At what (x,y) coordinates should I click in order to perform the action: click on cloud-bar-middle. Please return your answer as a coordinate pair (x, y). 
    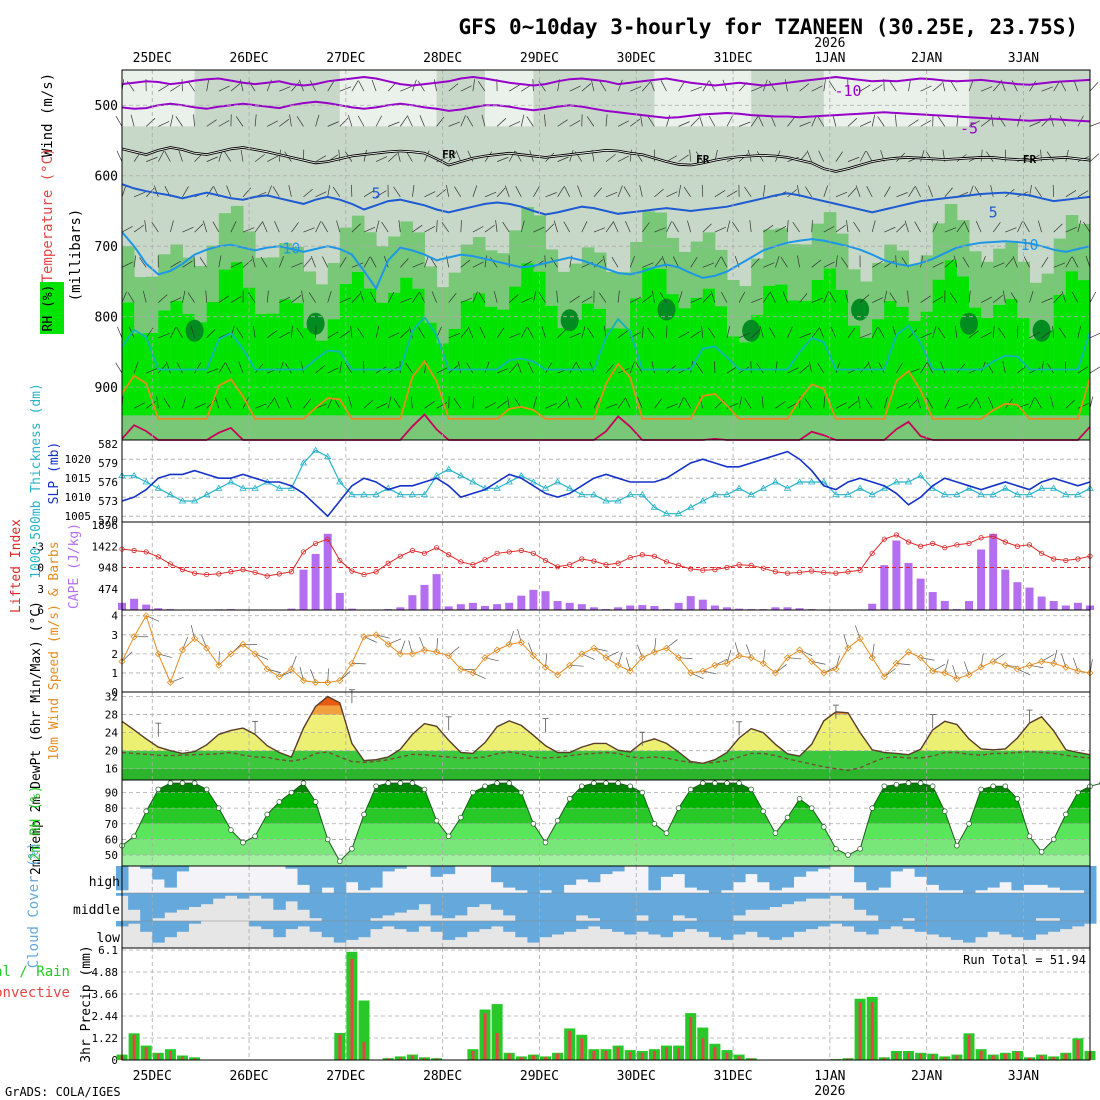
    Looking at the image, I should click on (231, 894).